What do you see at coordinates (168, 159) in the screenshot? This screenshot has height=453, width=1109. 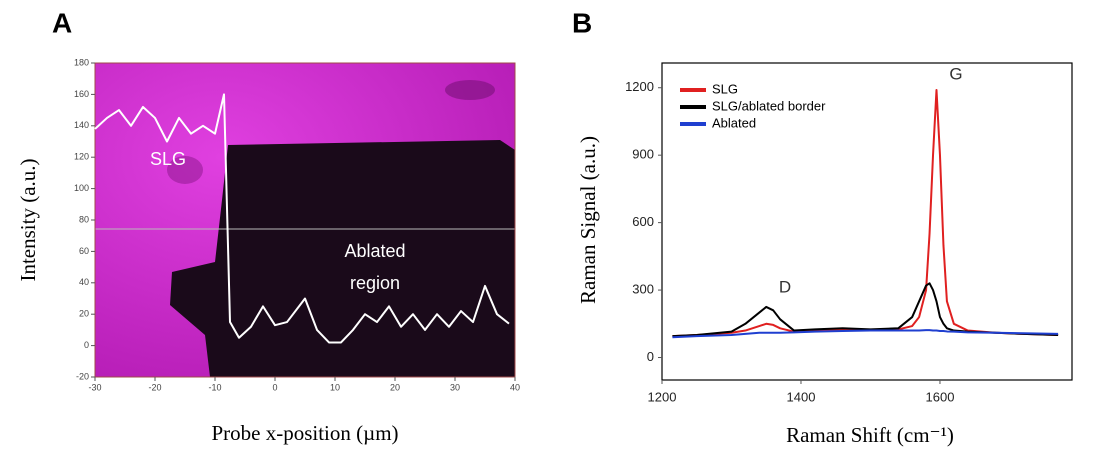 I see `annotation: SLG` at bounding box center [168, 159].